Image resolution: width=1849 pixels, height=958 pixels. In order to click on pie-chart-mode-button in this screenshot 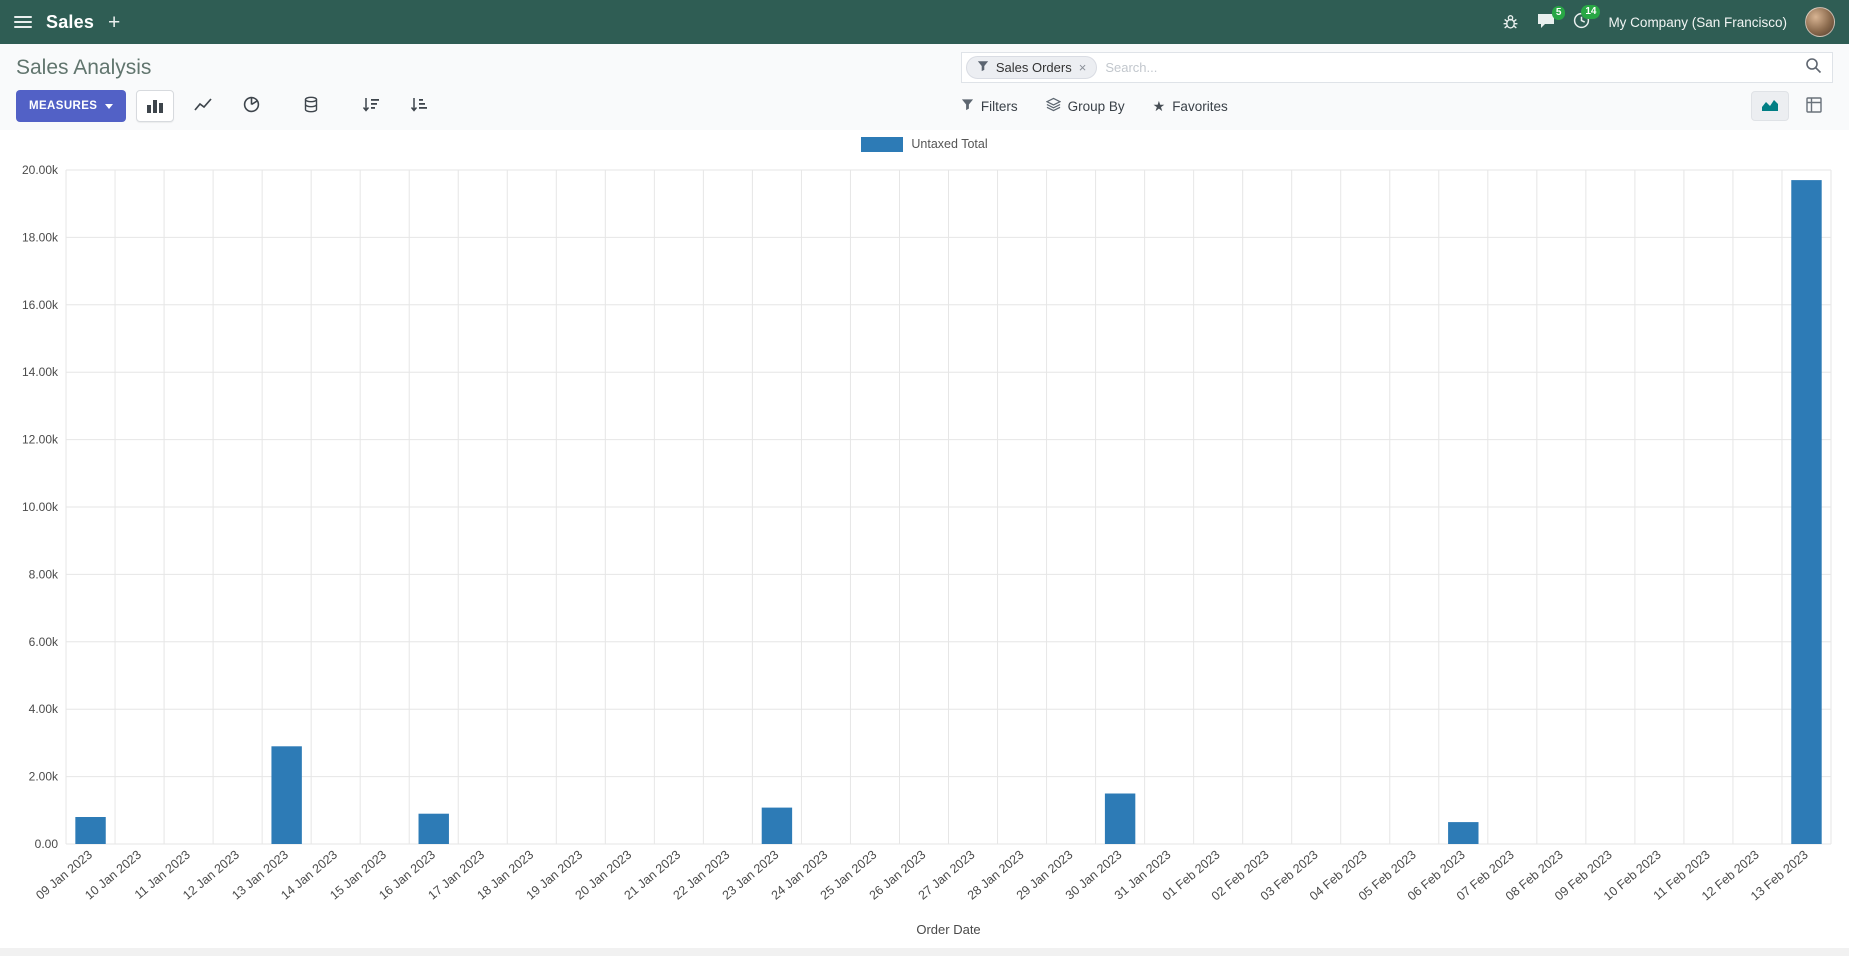, I will do `click(251, 106)`.